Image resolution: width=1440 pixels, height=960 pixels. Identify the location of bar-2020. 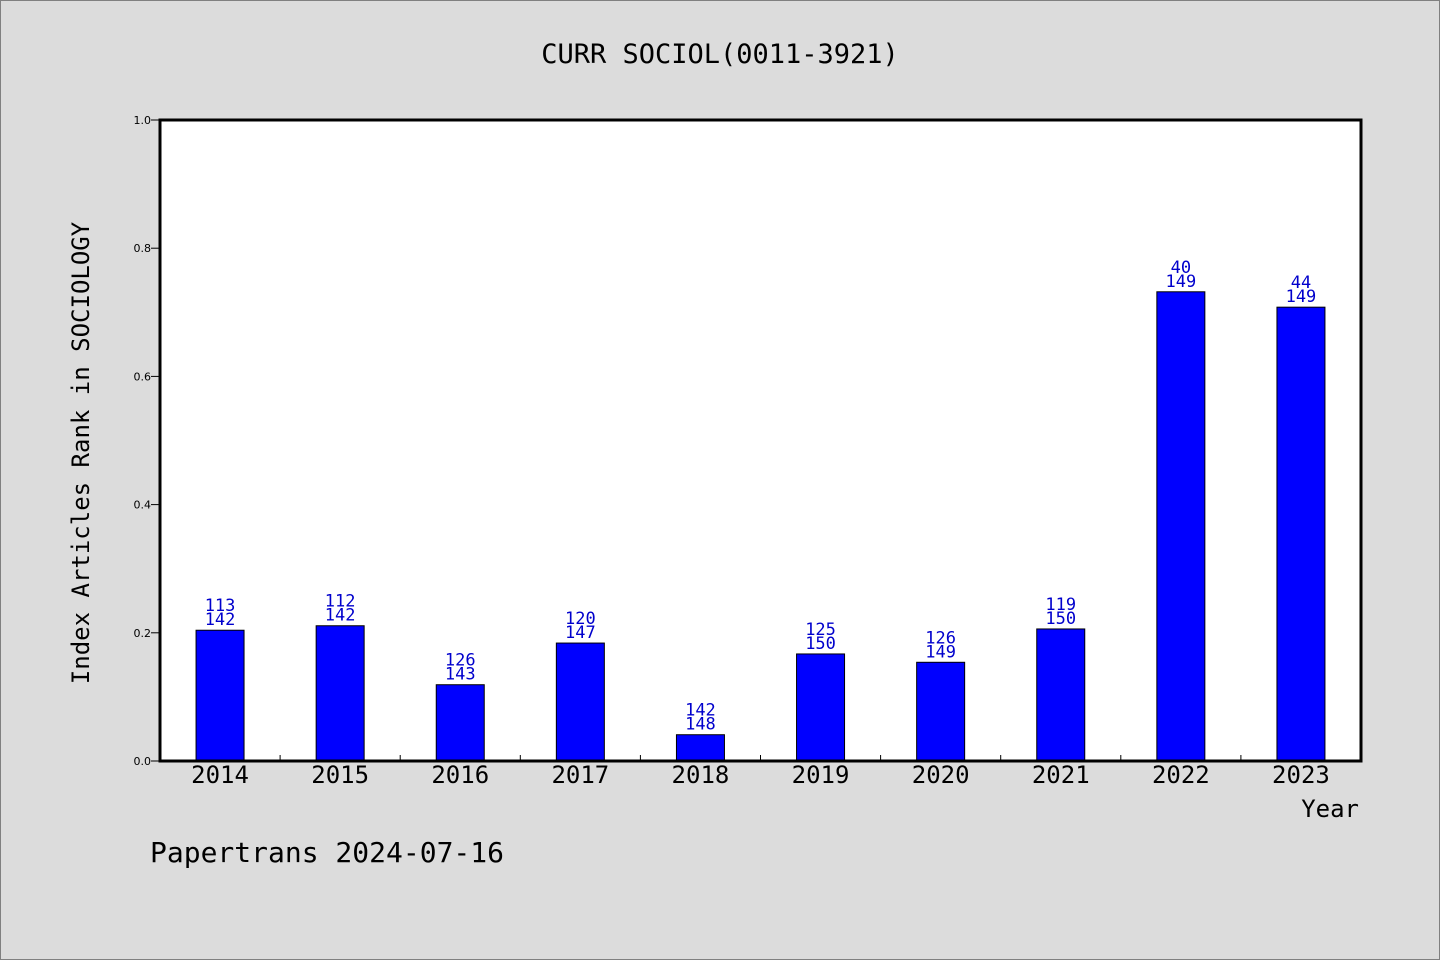
(941, 711).